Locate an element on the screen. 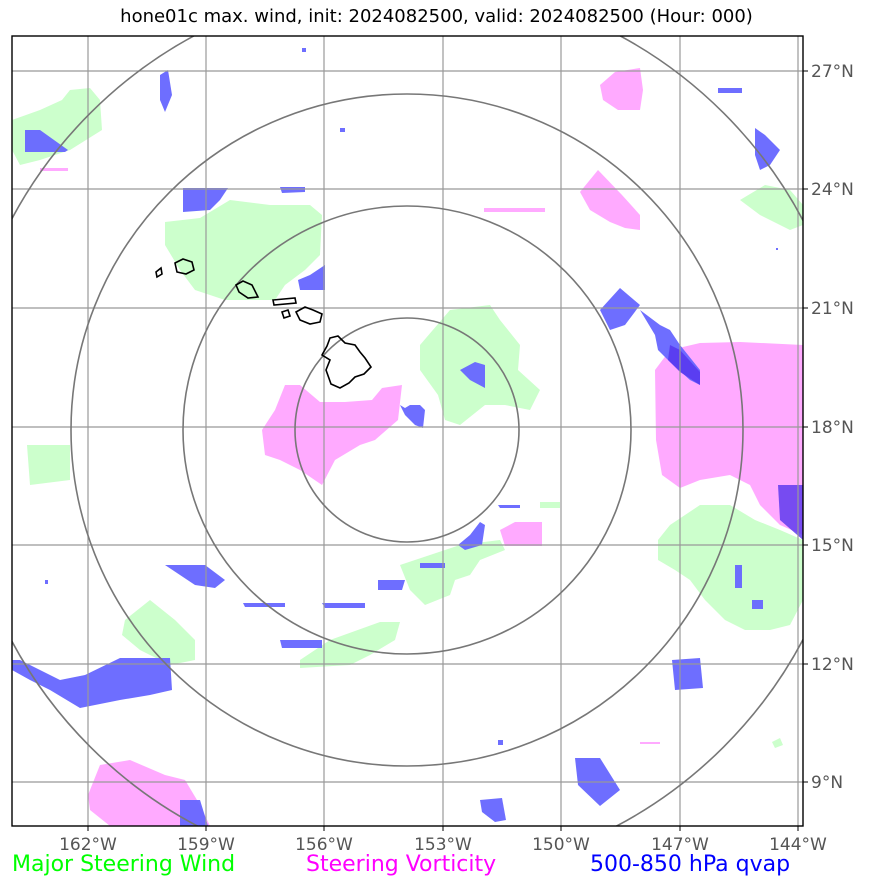 This screenshot has height=891, width=873. island-molokai is located at coordinates (284, 301).